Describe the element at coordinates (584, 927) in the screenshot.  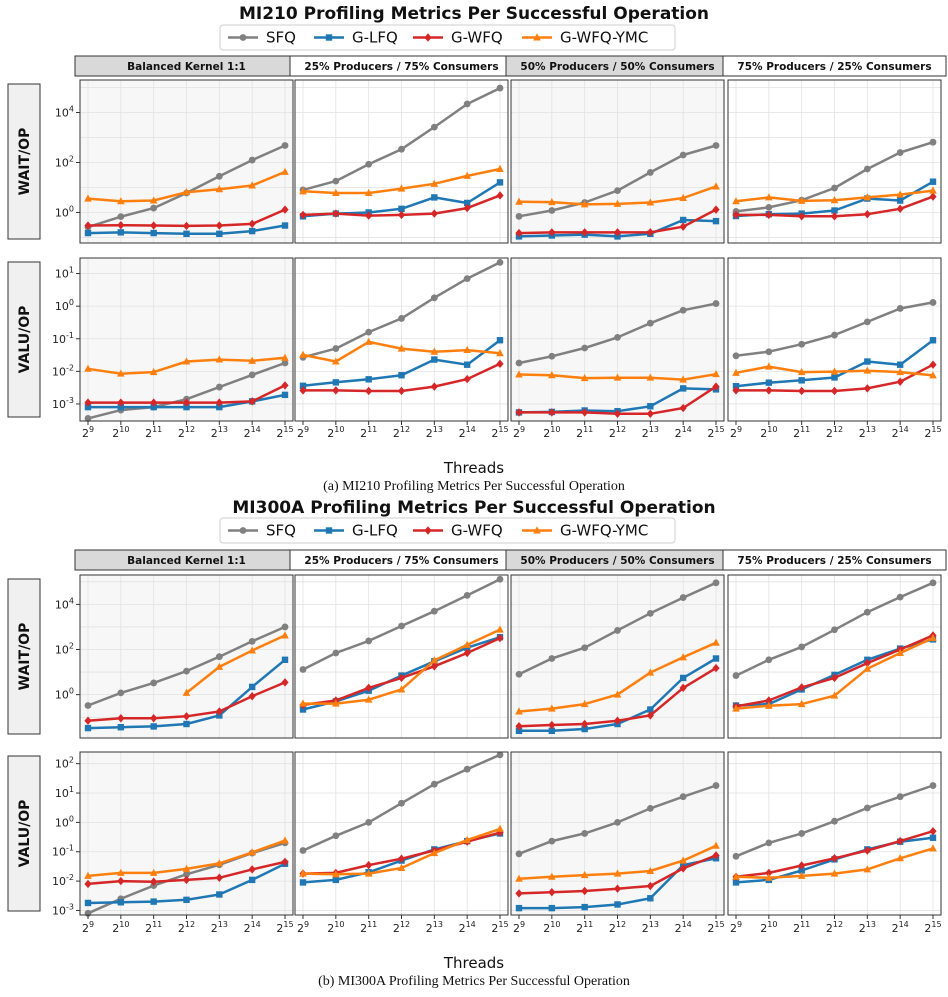
I see `x-tick-label: 211` at that location.